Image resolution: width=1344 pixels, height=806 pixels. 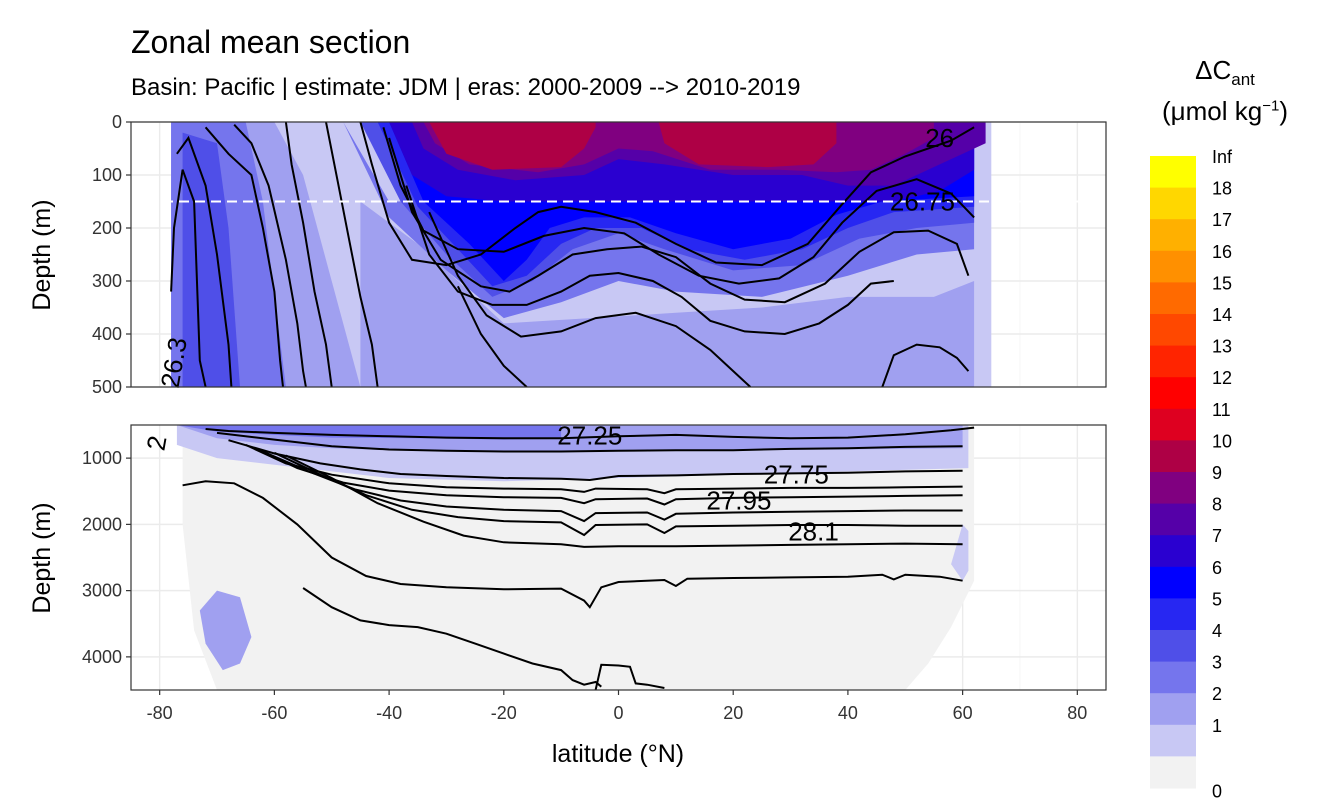 What do you see at coordinates (738, 501) in the screenshot?
I see `contour-label: 27.95` at bounding box center [738, 501].